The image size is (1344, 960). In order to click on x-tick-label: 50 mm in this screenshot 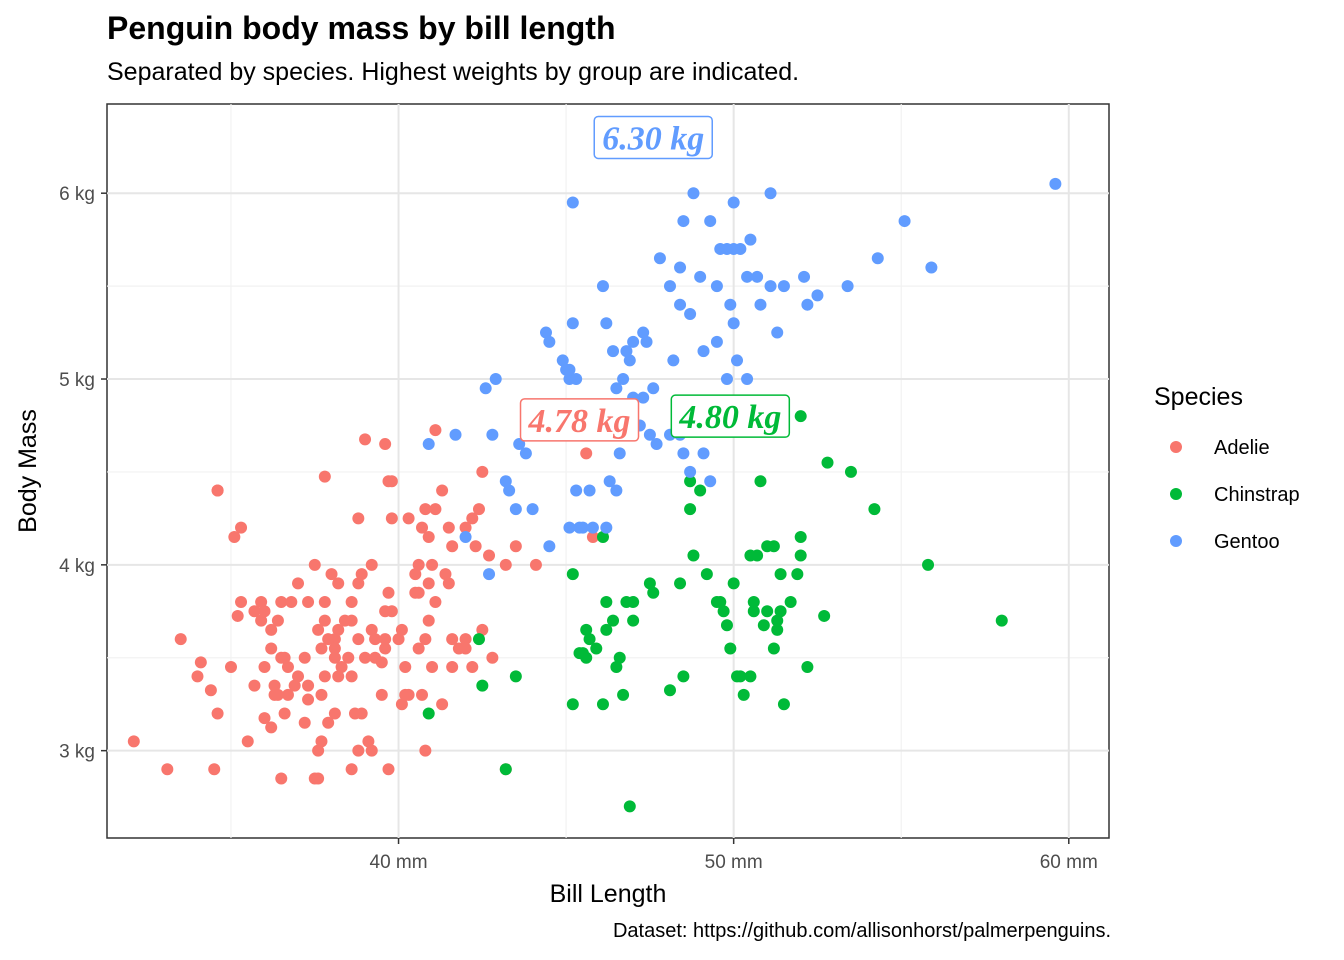, I will do `click(734, 862)`.